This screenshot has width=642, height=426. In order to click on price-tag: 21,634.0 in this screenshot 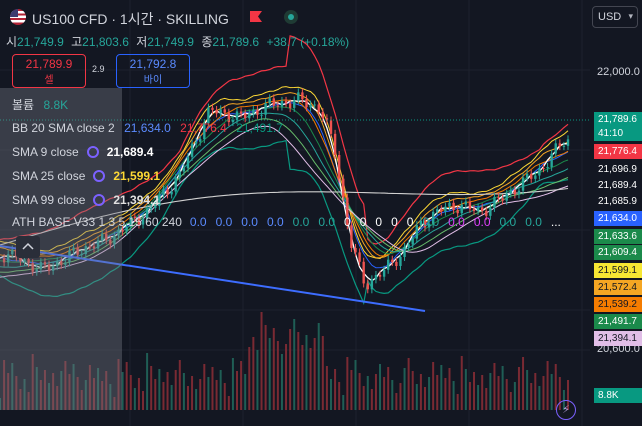, I will do `click(618, 218)`.